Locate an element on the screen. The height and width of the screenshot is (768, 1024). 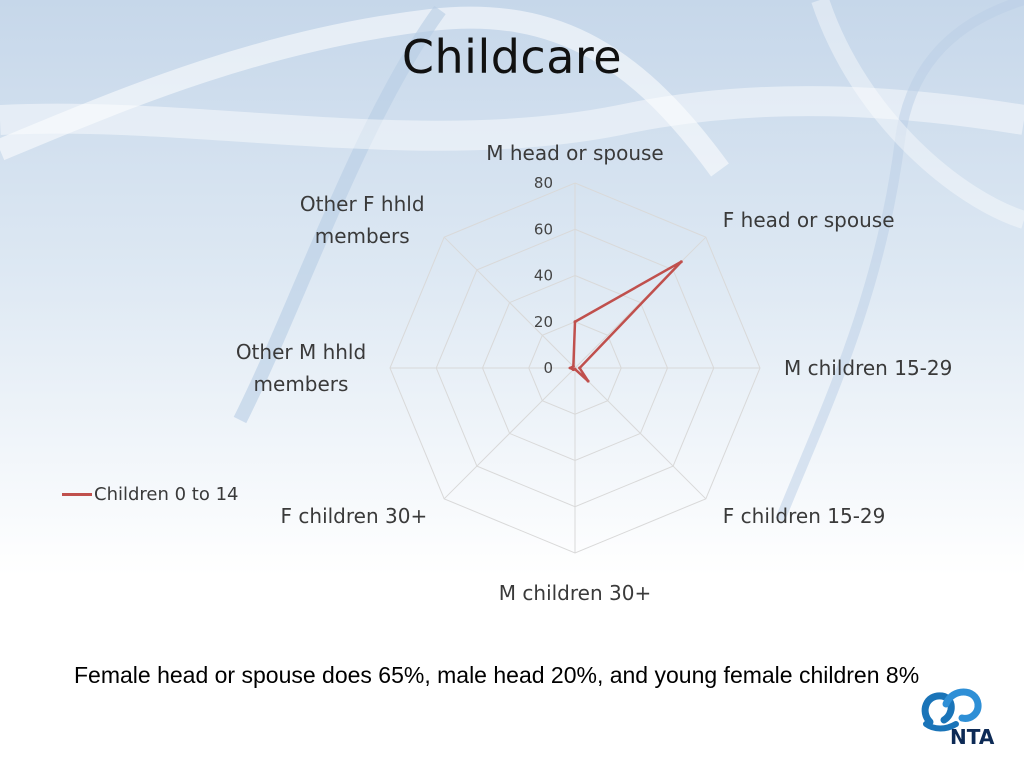
axis-label: F children 15-29 is located at coordinates (804, 516).